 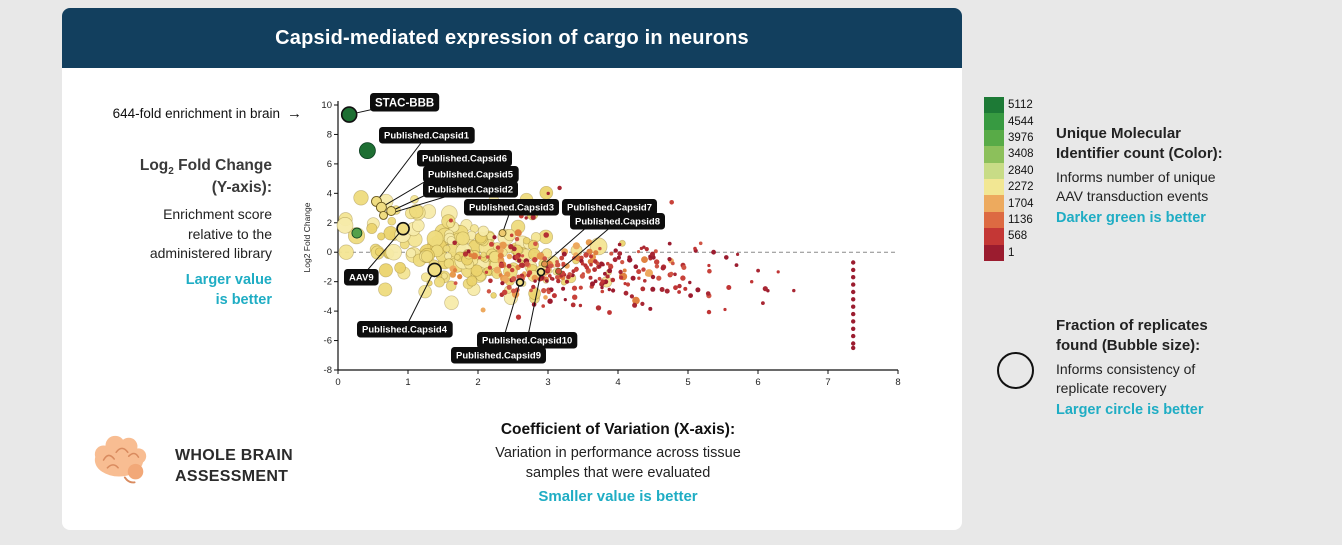 I want to click on color-value-label: 3408, so click(x=1021, y=154).